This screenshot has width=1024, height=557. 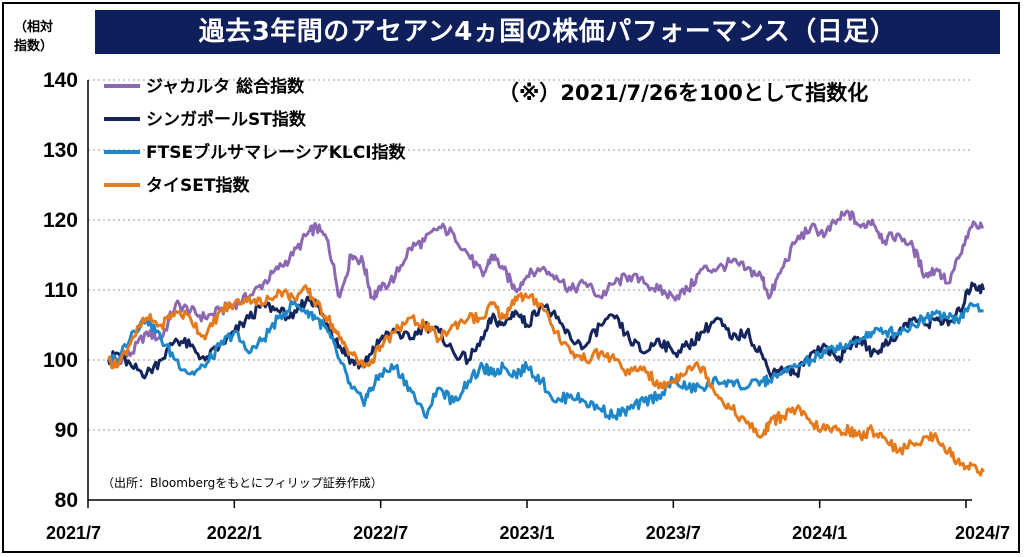 What do you see at coordinates (60, 360) in the screenshot?
I see `y-tick-label-100: 100` at bounding box center [60, 360].